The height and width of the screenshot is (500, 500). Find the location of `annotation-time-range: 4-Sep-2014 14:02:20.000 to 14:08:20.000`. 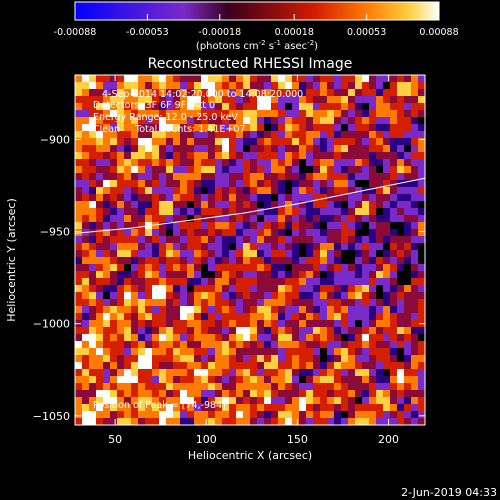

annotation-time-range: 4-Sep-2014 14:02:20.000 to 14:08:20.000 is located at coordinates (202, 94).